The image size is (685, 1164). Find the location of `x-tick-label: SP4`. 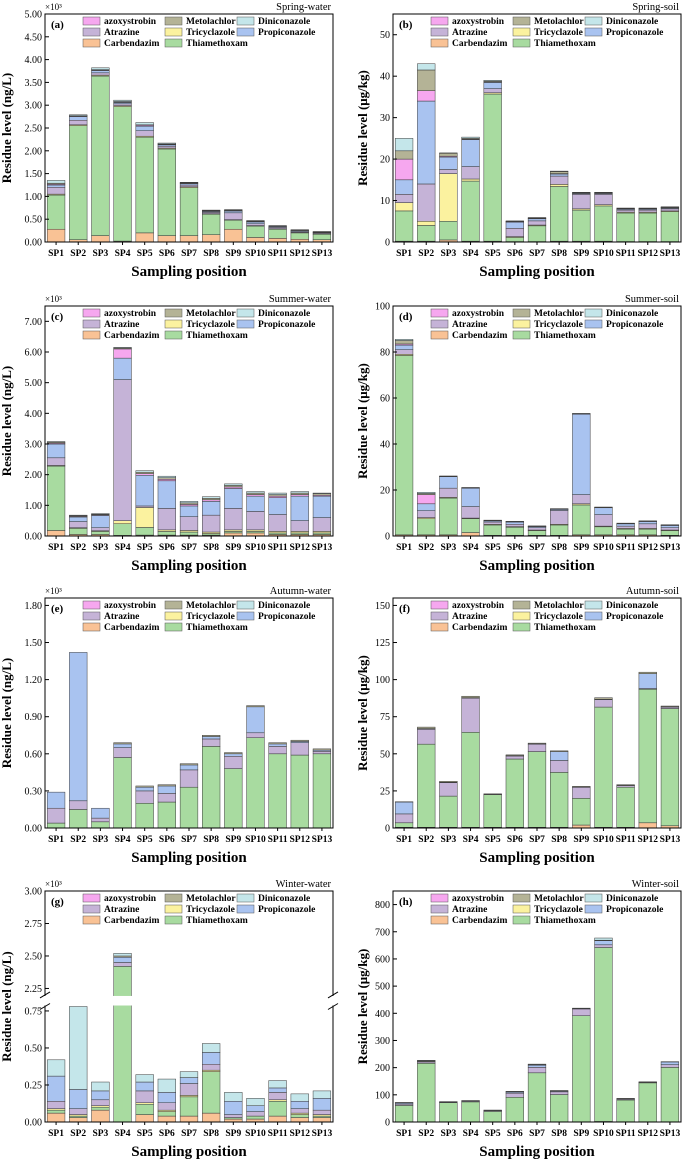

x-tick-label: SP4 is located at coordinates (471, 548).